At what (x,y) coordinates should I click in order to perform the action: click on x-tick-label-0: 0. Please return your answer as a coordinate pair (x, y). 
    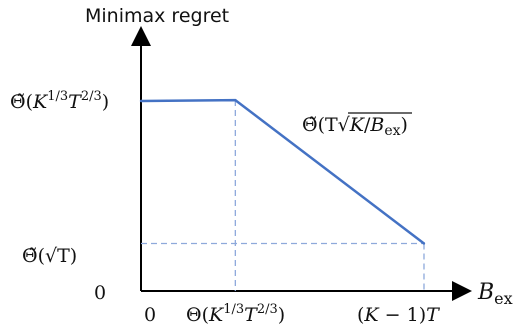
    Looking at the image, I should click on (150, 315).